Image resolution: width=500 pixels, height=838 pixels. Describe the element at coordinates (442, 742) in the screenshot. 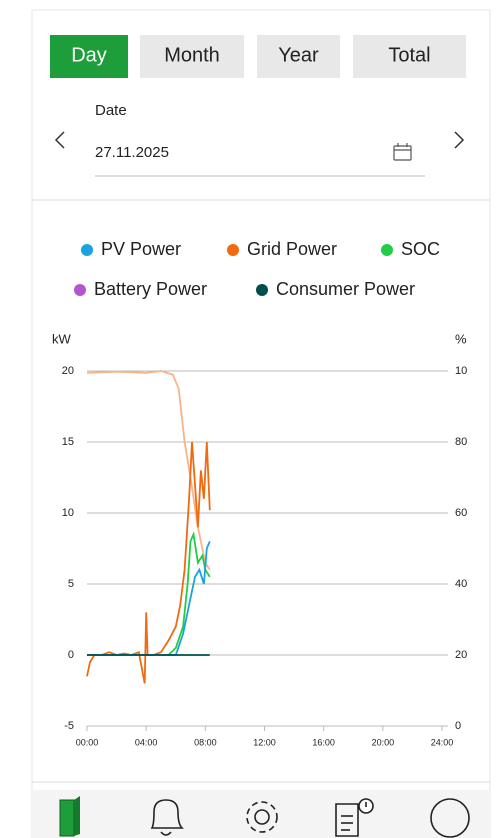

I see `x-tick-label: 24:00` at that location.